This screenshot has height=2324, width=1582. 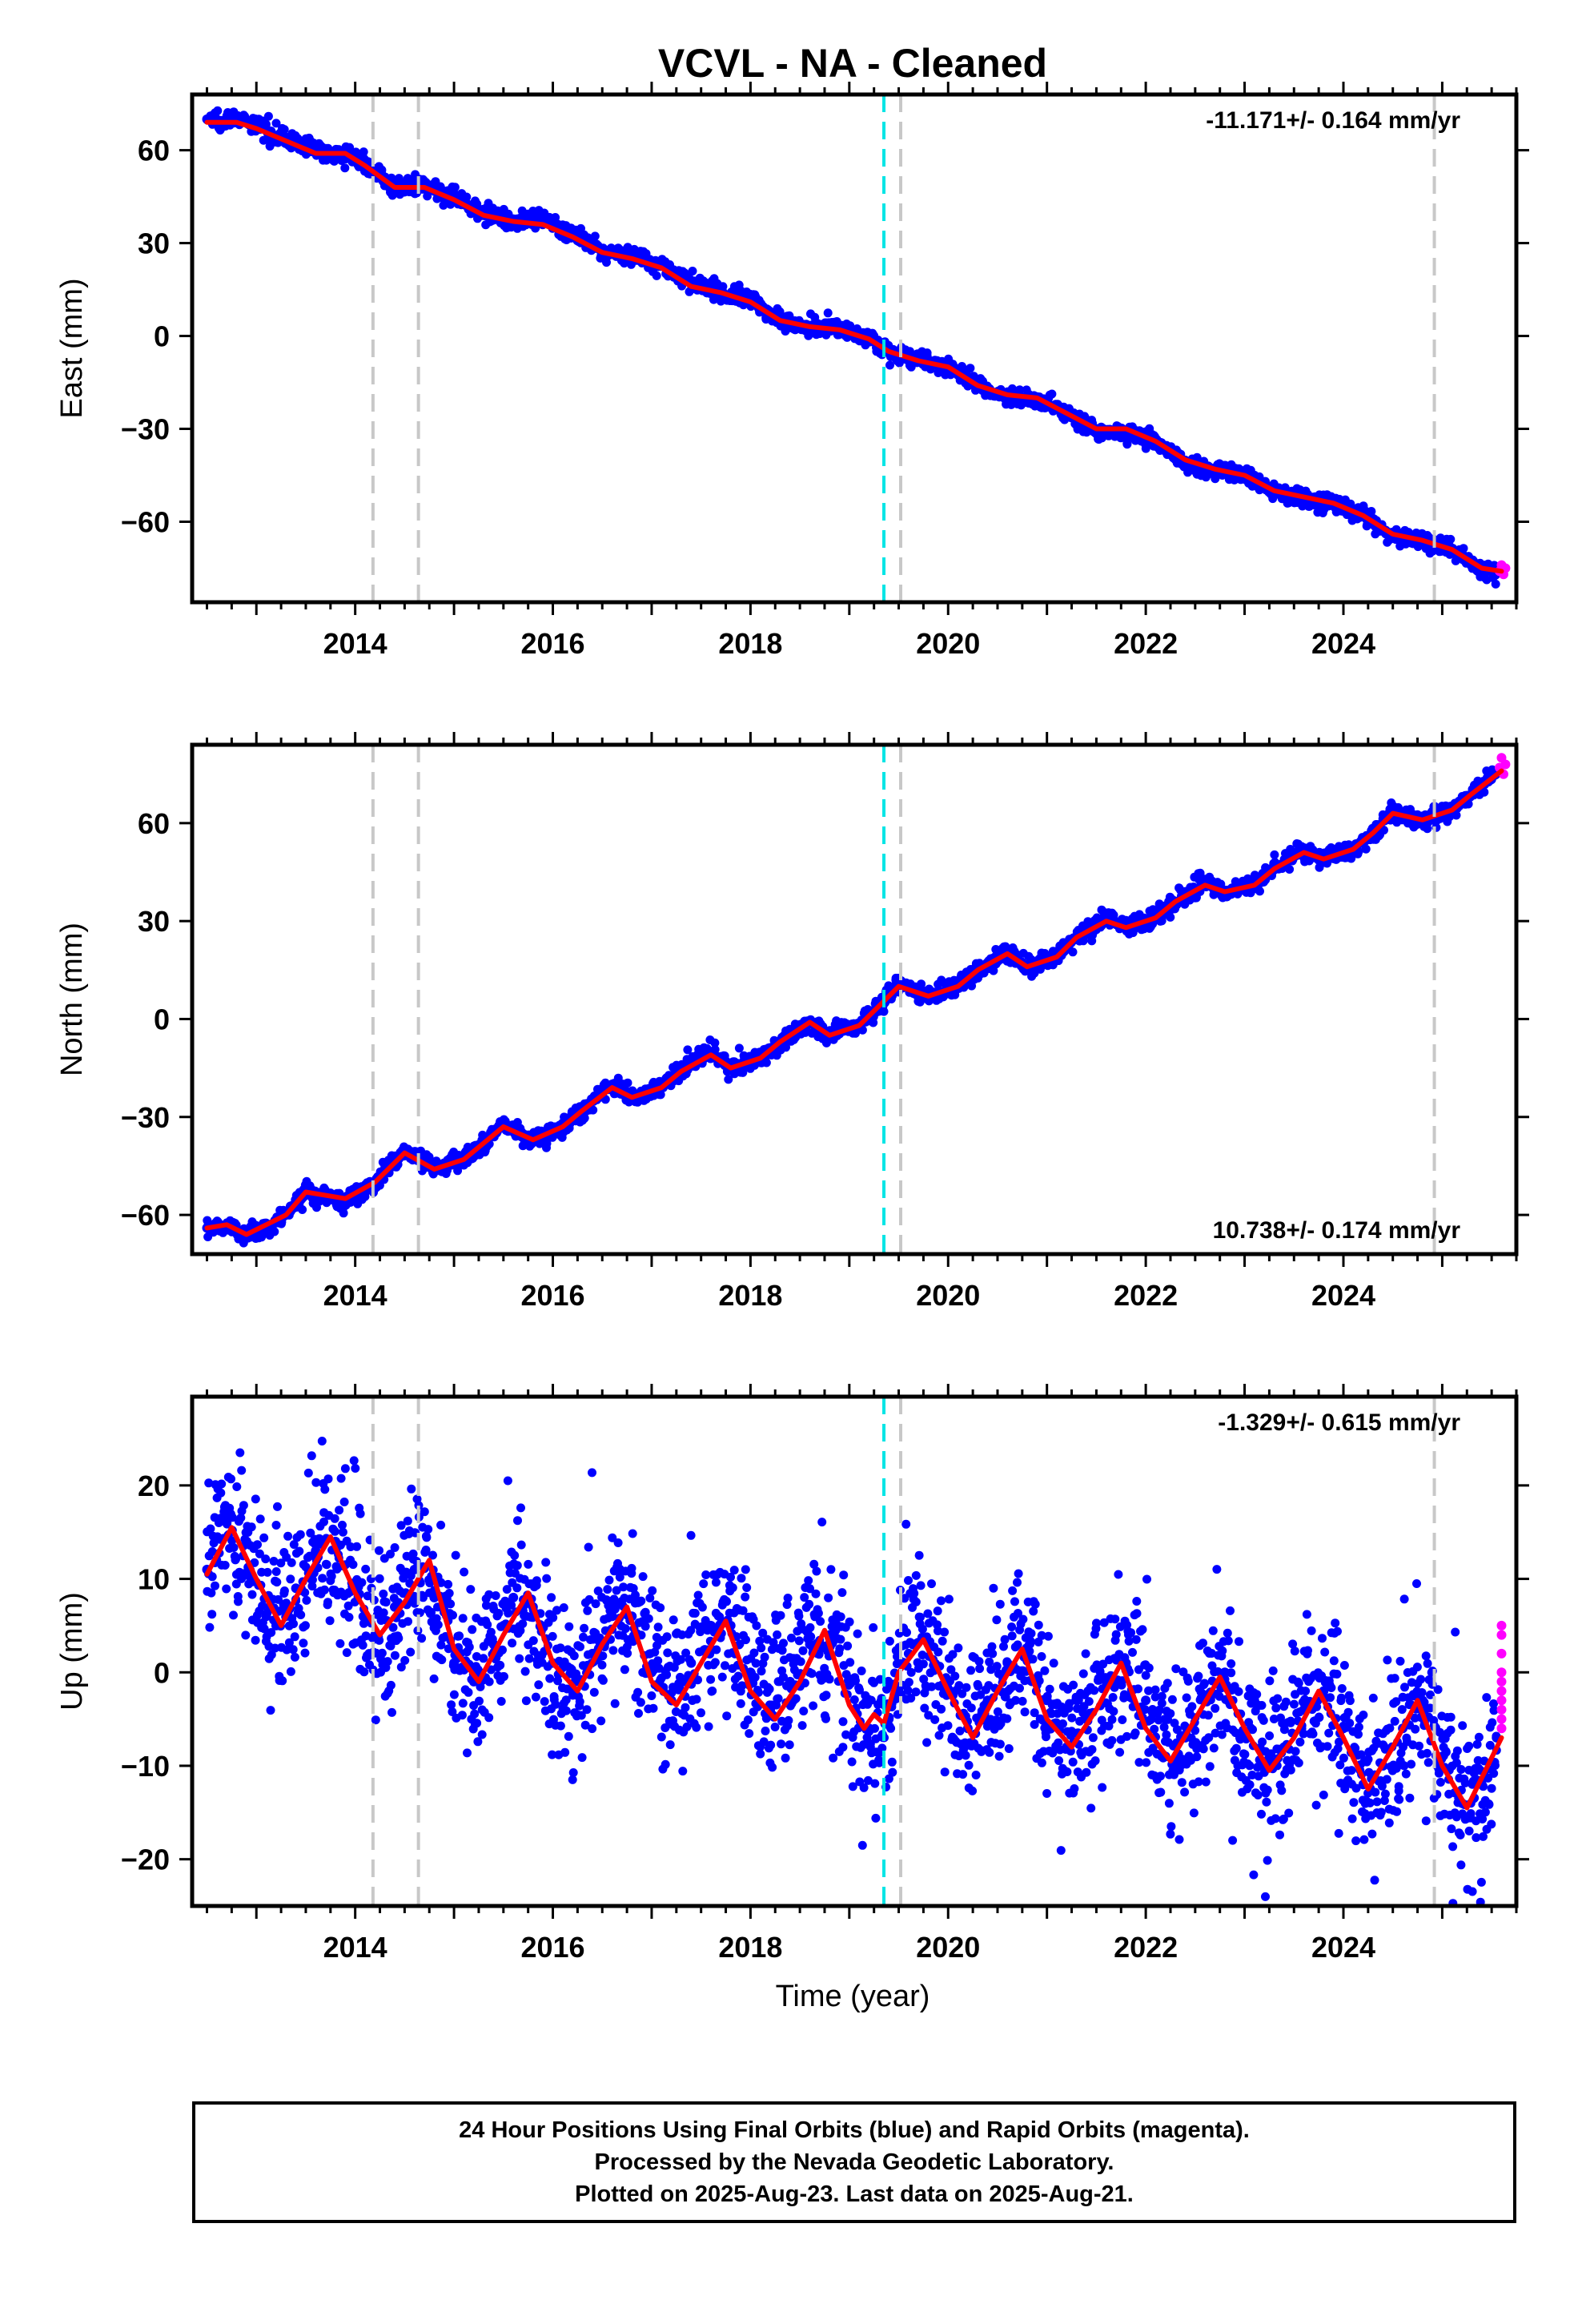 I want to click on x-tick-label: 2016, so click(x=552, y=1295).